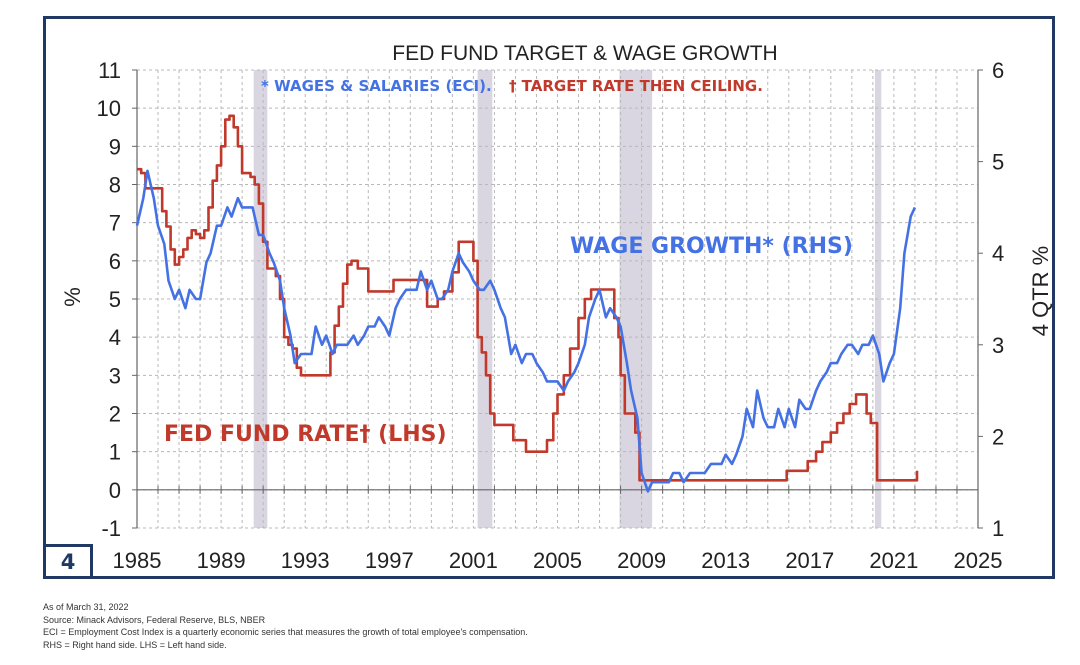 The image size is (1080, 665). I want to click on y-axis-label-left: %, so click(72, 297).